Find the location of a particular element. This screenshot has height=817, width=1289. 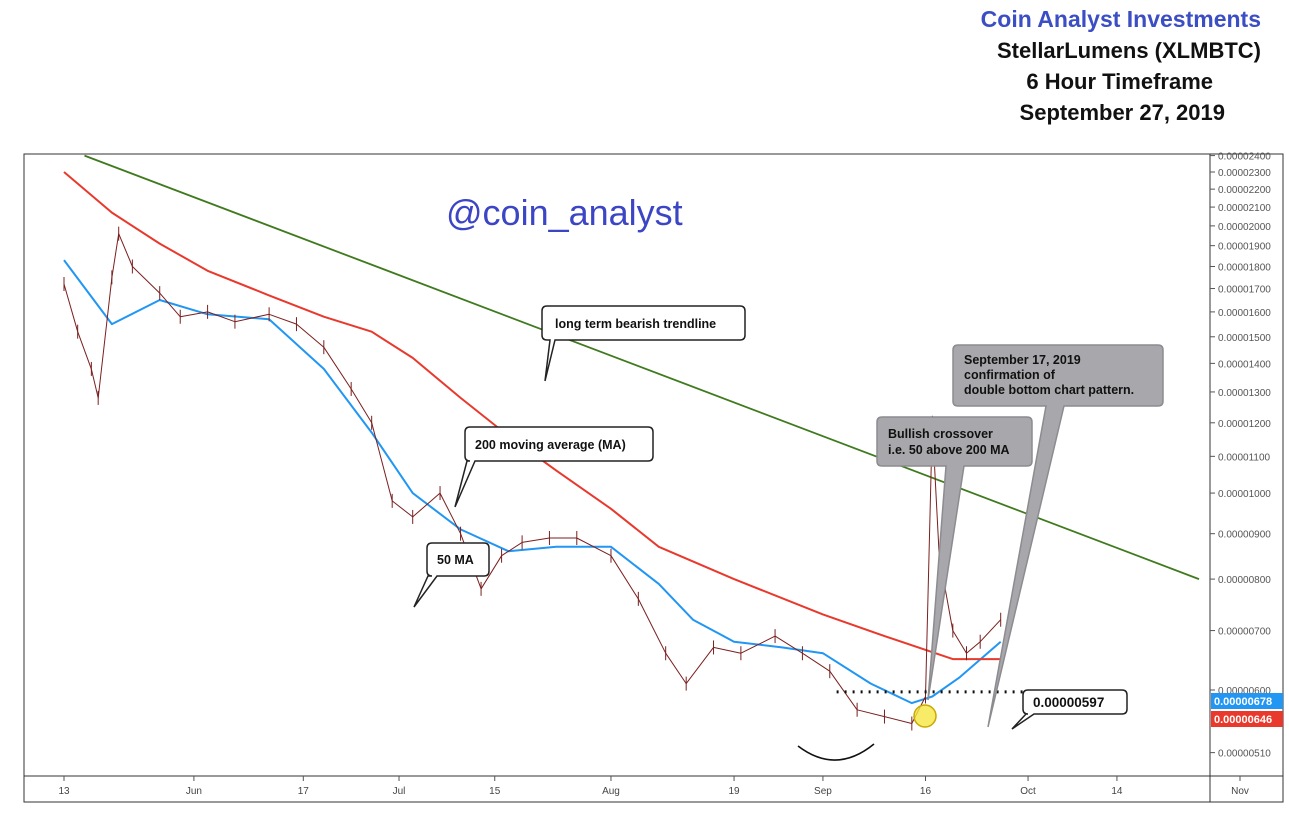

callout-trendline: long term bearish trendline is located at coordinates (643, 343).